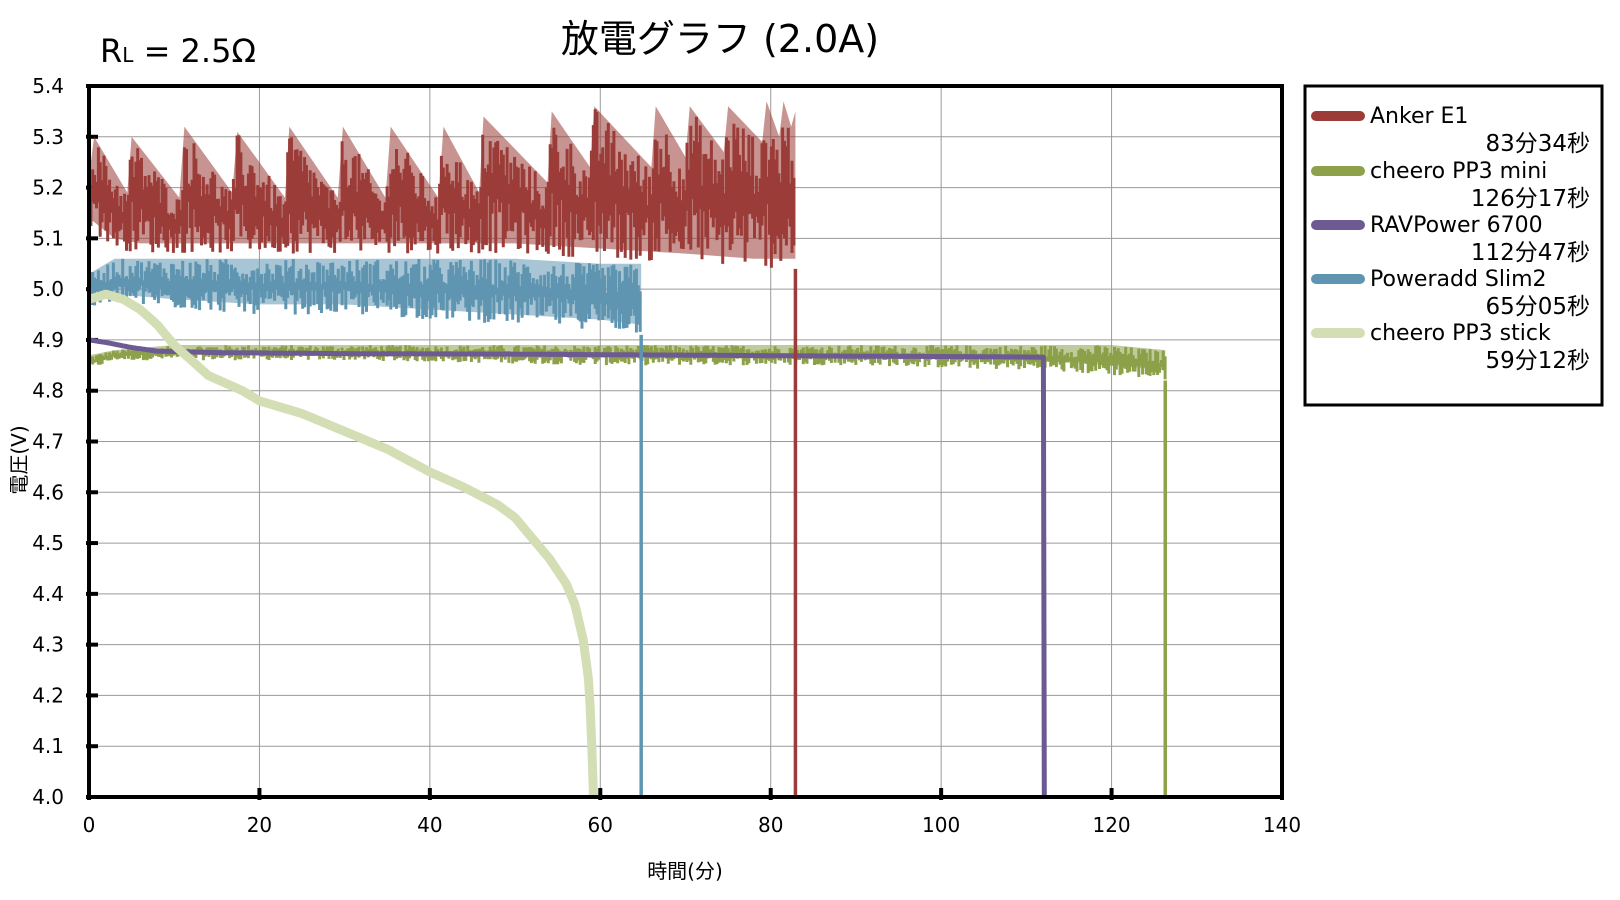  What do you see at coordinates (48, 492) in the screenshot?
I see `y-tick-label: 4.6` at bounding box center [48, 492].